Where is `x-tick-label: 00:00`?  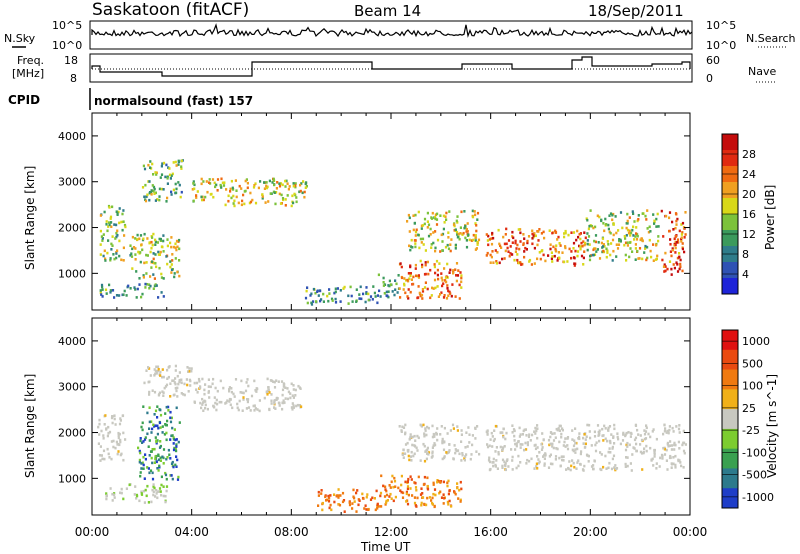
x-tick-label: 00:00 is located at coordinates (690, 532).